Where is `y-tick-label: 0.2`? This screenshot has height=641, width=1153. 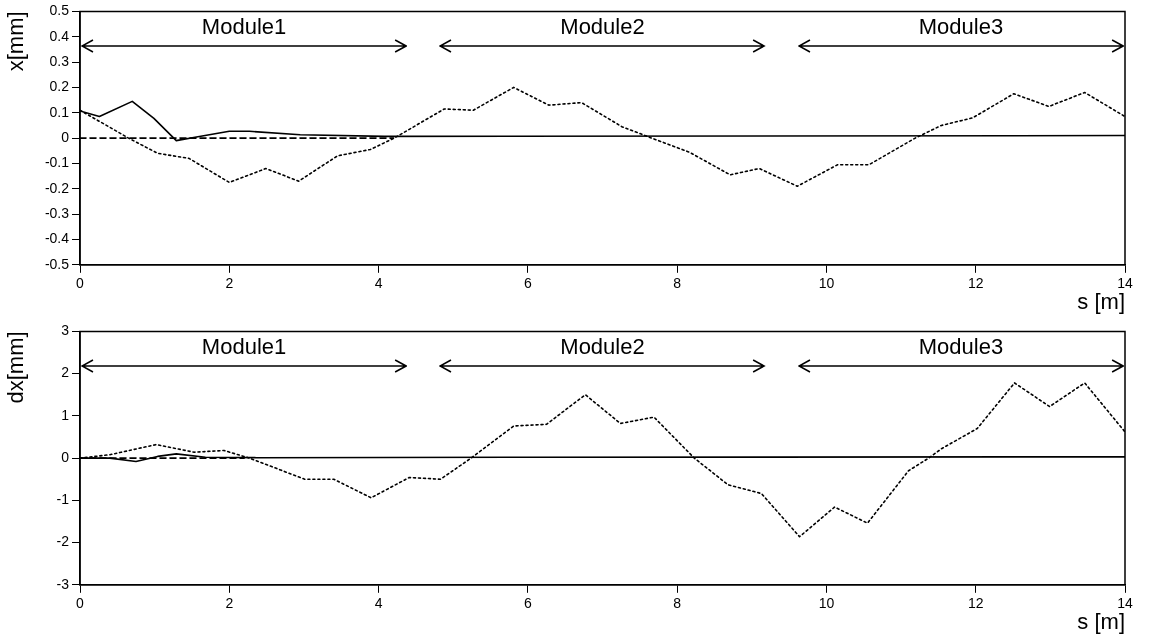
y-tick-label: 0.2 is located at coordinates (59, 86).